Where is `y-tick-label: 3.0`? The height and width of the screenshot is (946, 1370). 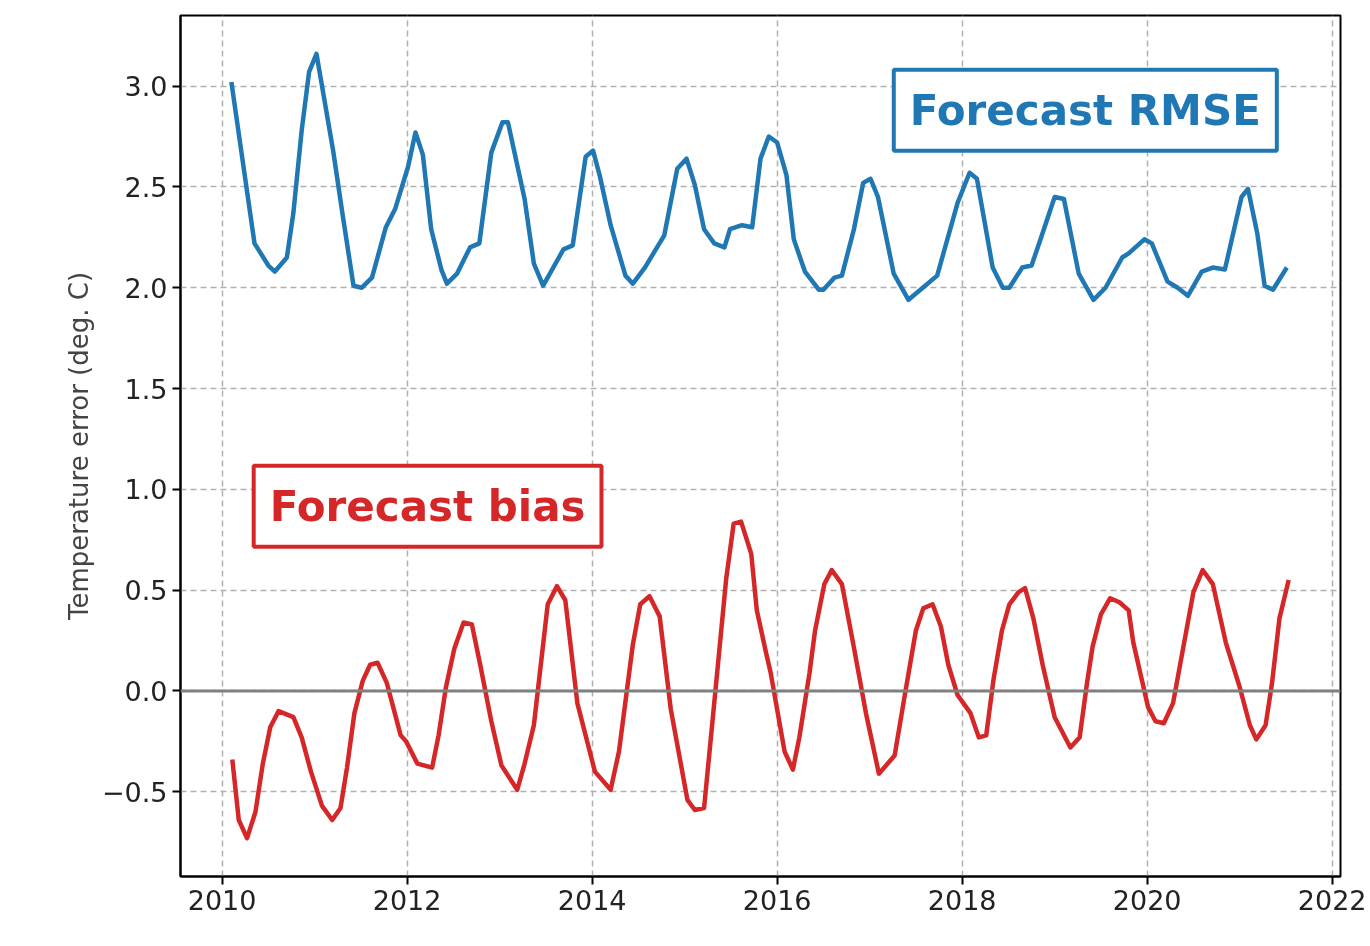
y-tick-label: 3.0 is located at coordinates (146, 87).